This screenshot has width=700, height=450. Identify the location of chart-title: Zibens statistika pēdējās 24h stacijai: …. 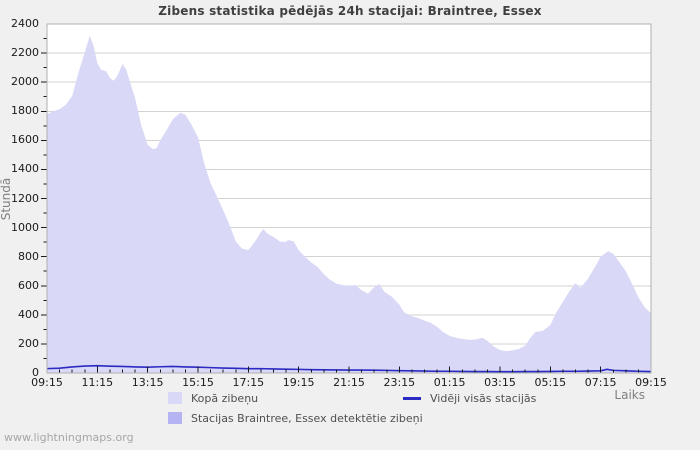
(350, 11).